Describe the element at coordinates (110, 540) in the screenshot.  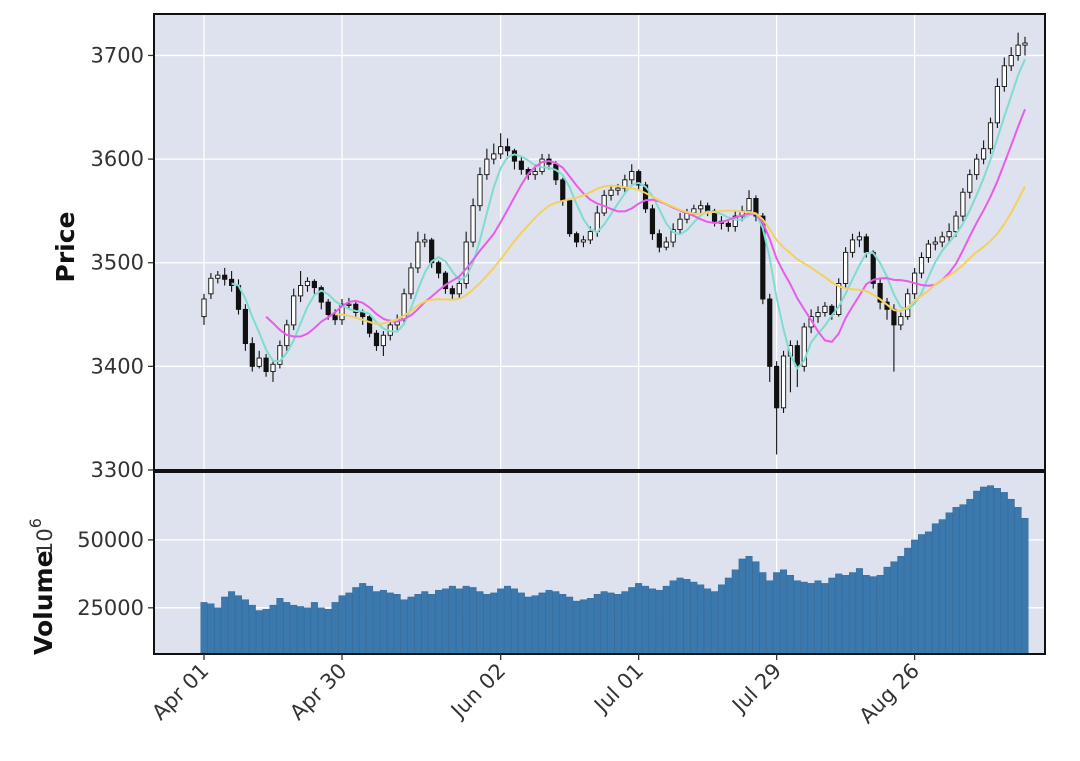
I see `volume-y-tick-label: 50000` at that location.